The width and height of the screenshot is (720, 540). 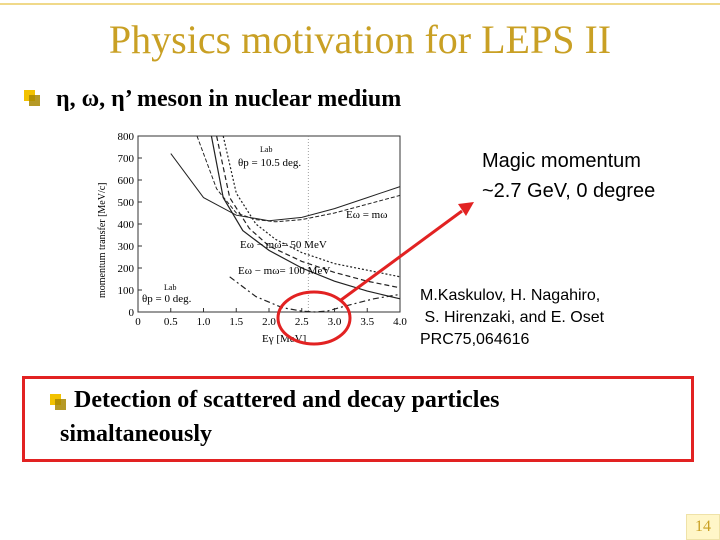 I want to click on y-tick-label: 400, so click(x=126, y=225).